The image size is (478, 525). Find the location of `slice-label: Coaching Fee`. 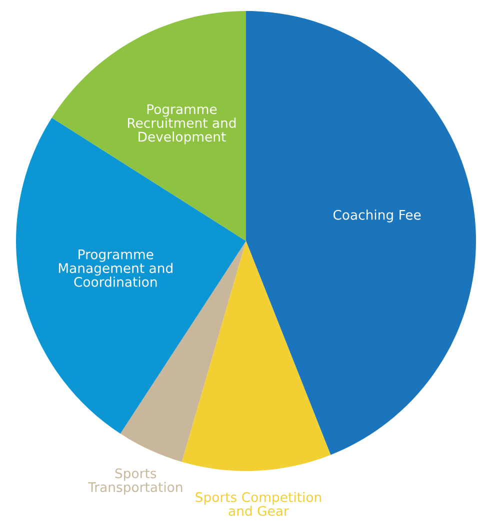

slice-label: Coaching Fee is located at coordinates (377, 216).